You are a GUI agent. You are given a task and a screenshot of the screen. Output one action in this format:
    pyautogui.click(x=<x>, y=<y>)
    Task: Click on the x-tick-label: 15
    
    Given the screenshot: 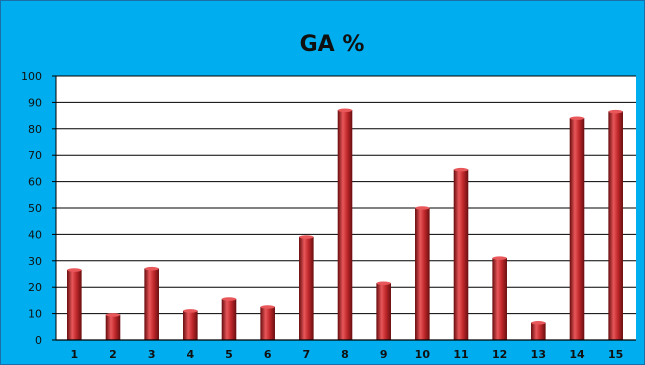 What is the action you would take?
    pyautogui.click(x=615, y=354)
    